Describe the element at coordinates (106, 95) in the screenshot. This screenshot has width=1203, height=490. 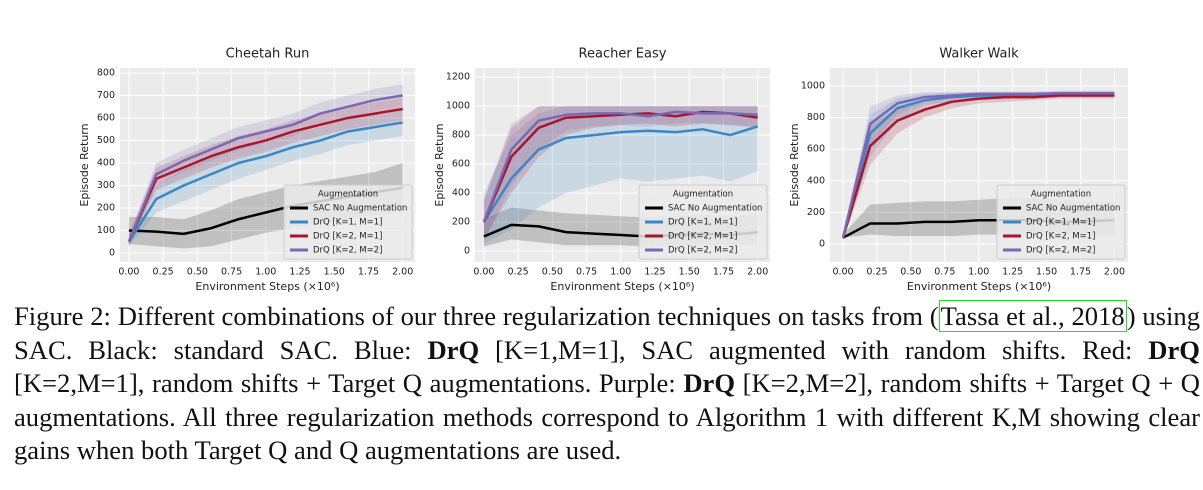
I see `y-tick-label: 700` at that location.